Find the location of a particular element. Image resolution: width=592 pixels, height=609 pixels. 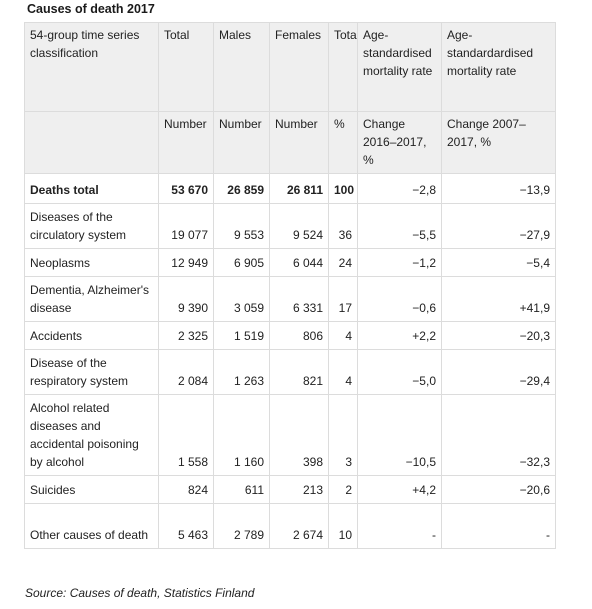

cell-females: 26 811 is located at coordinates (299, 188).